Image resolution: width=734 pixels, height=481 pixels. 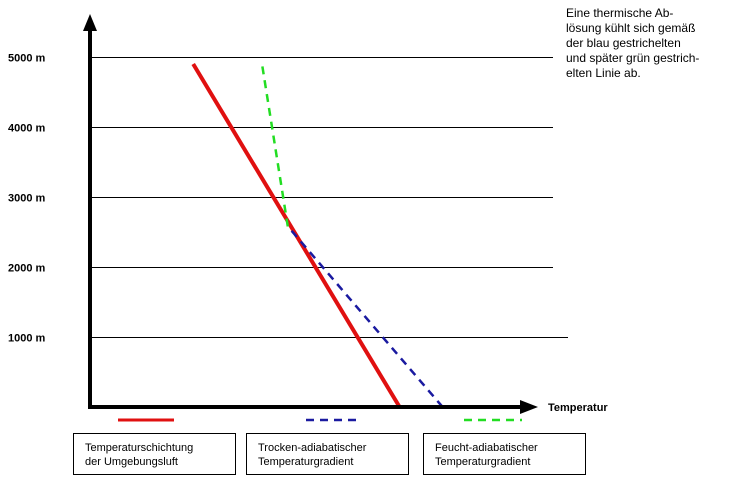 What do you see at coordinates (633, 58) in the screenshot?
I see `note-line: und später grün gestrich-` at bounding box center [633, 58].